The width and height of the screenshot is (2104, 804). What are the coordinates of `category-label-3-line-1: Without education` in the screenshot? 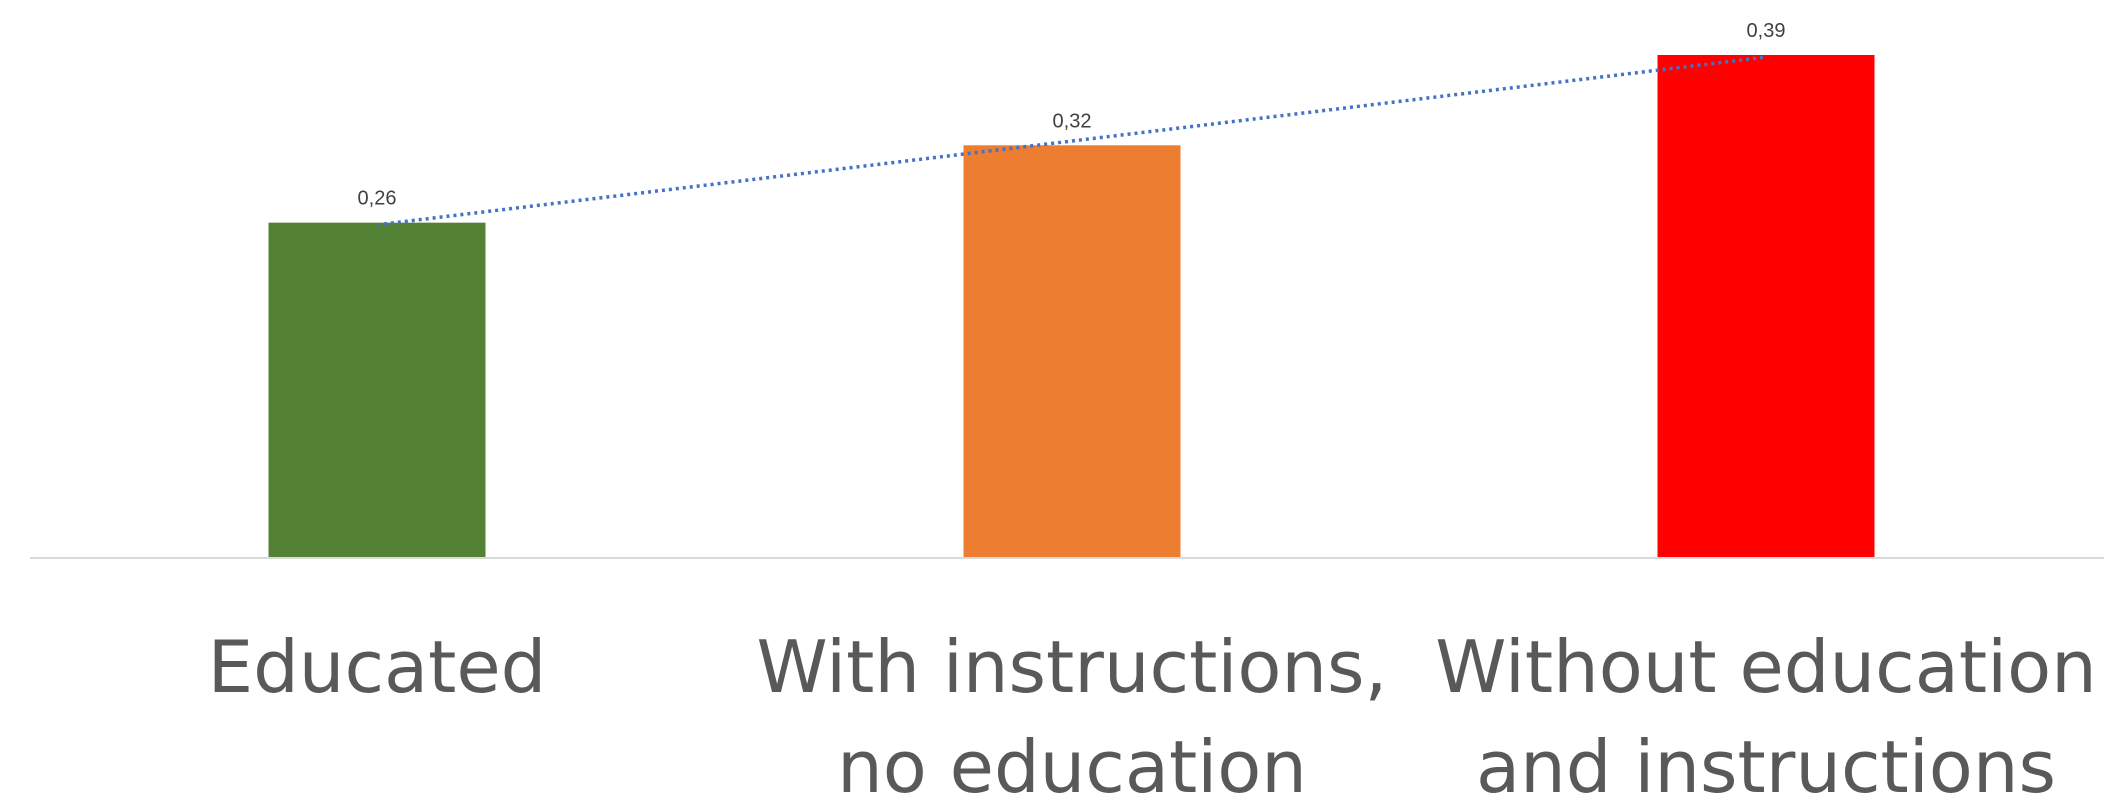 It's located at (1766, 667).